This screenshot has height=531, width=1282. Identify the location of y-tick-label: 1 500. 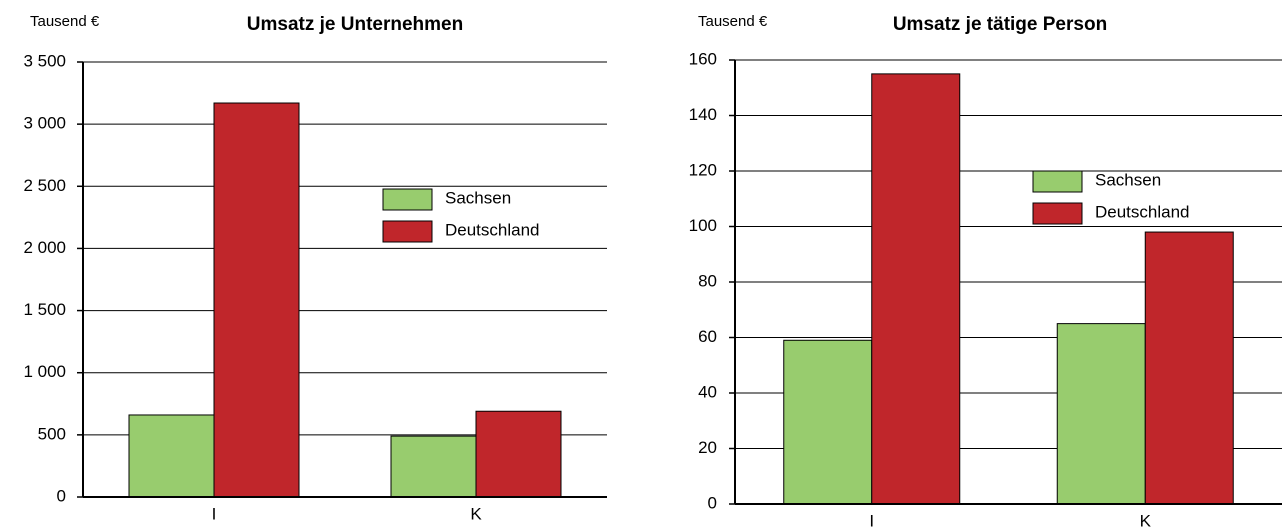
(44, 309).